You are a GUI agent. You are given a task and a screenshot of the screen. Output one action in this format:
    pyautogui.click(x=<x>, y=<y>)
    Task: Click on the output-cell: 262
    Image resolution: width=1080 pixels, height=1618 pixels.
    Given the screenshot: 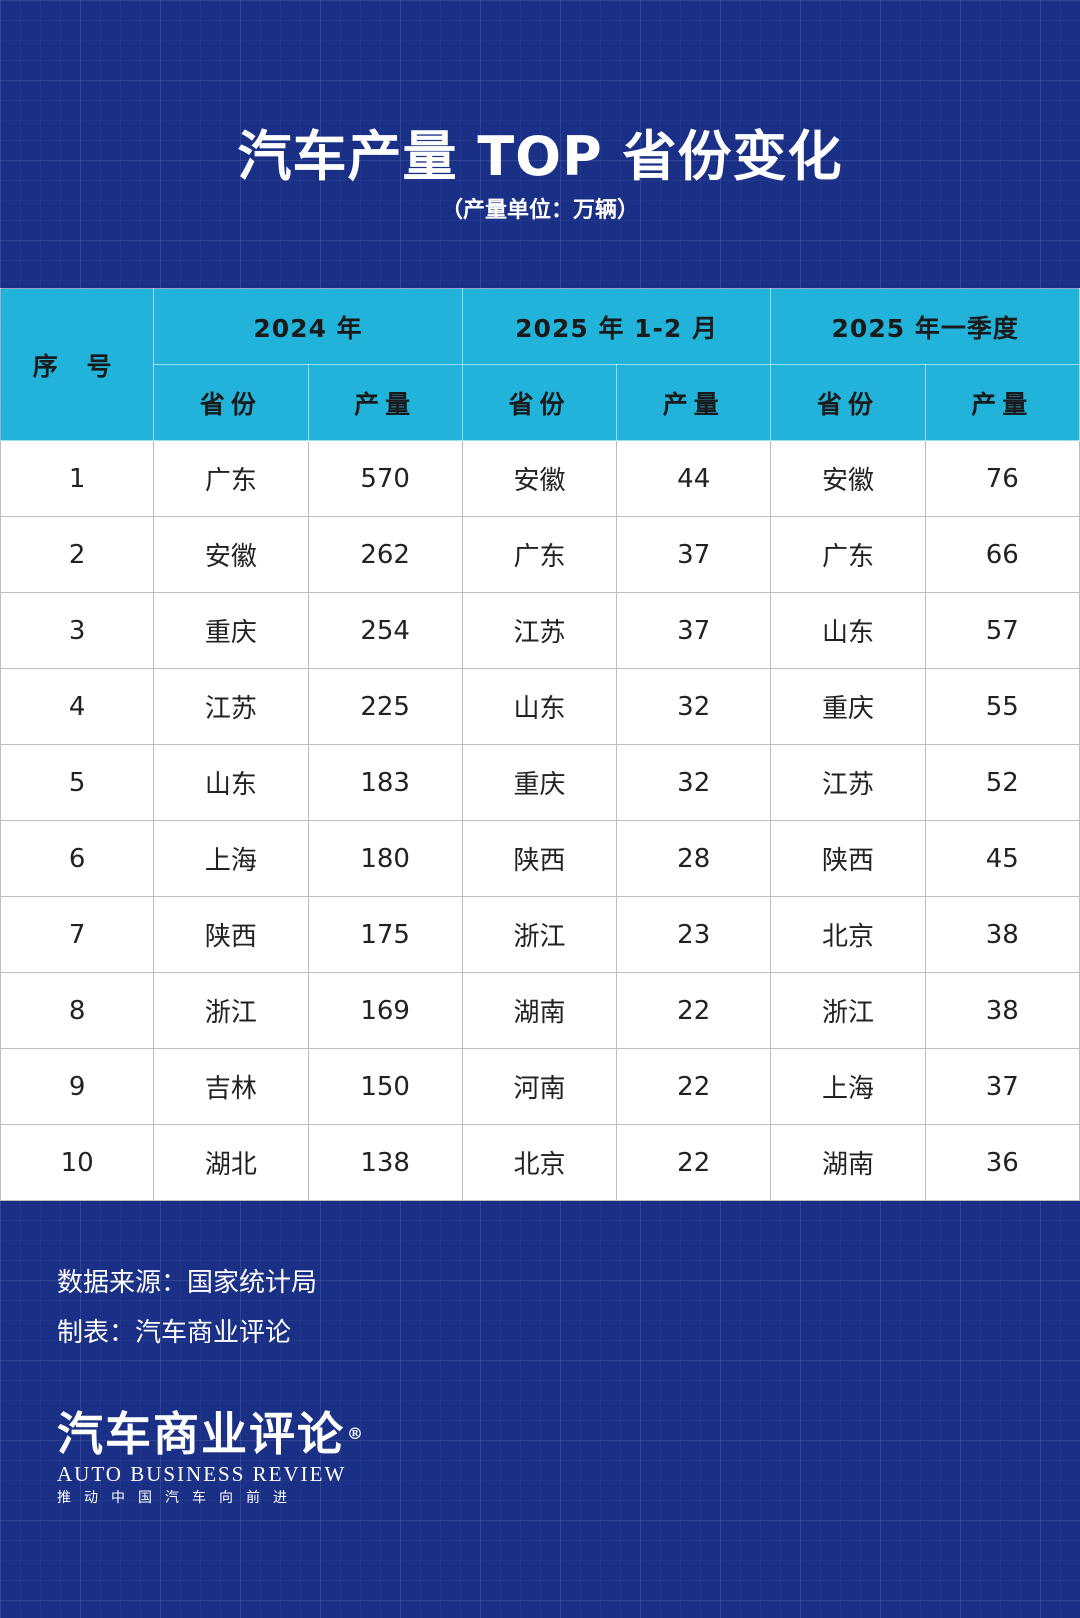 What is the action you would take?
    pyautogui.click(x=385, y=554)
    